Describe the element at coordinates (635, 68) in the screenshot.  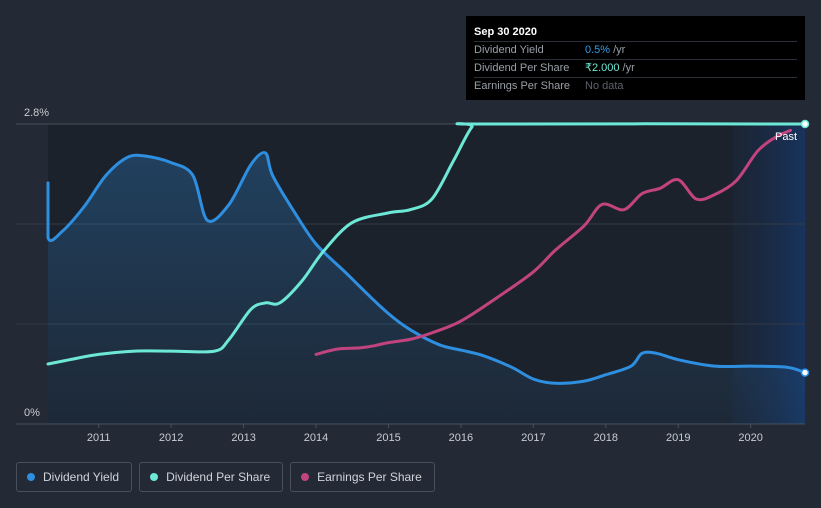
I see `tooltip-row-dividend-per-share: Dividend Per Share ₹2.000 /yr` at that location.